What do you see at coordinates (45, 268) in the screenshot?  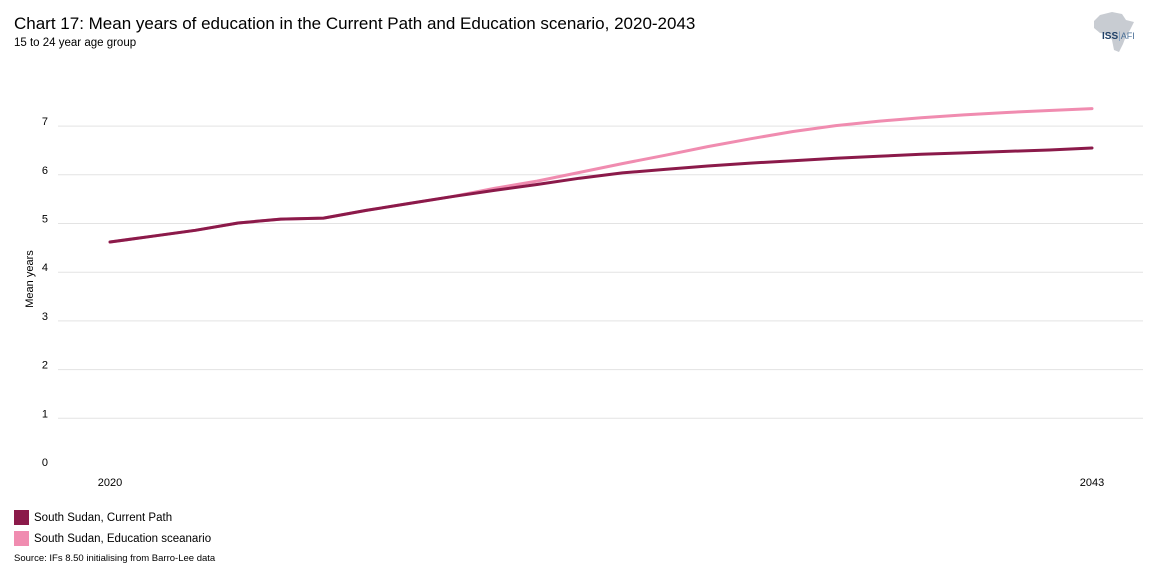 I see `y-tick-label: 4` at bounding box center [45, 268].